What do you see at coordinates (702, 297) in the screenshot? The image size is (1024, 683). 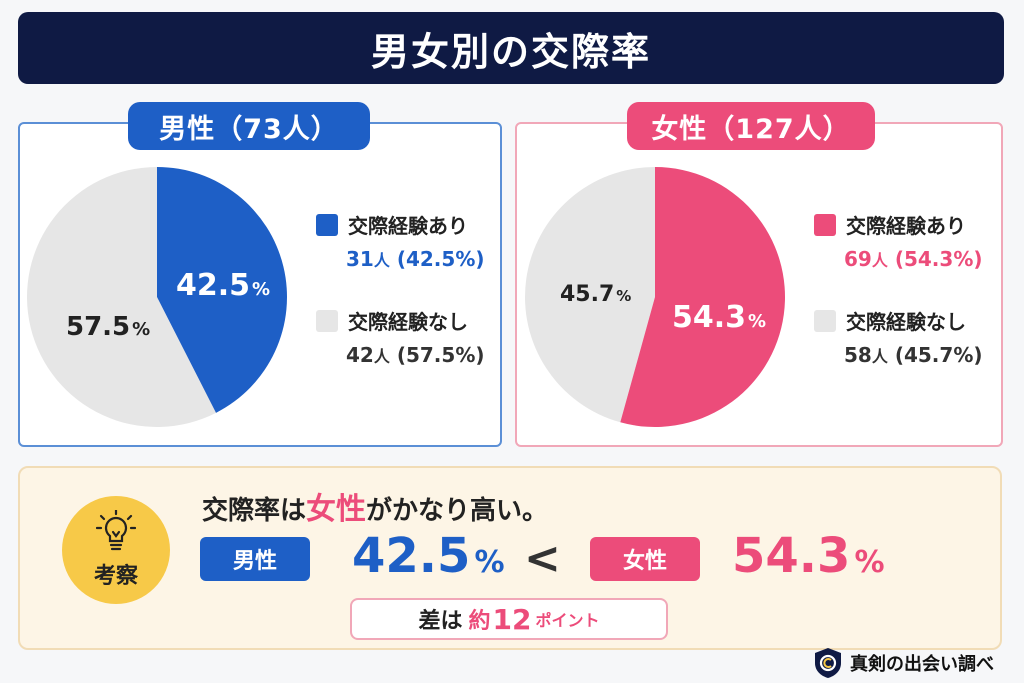 I see `female-slice-experience` at bounding box center [702, 297].